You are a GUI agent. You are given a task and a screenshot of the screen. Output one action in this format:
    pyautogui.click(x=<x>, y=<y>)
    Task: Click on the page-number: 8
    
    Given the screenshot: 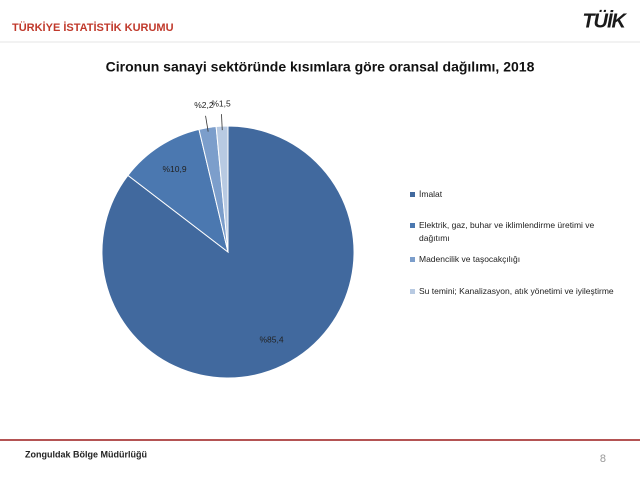 What is the action you would take?
    pyautogui.click(x=603, y=459)
    